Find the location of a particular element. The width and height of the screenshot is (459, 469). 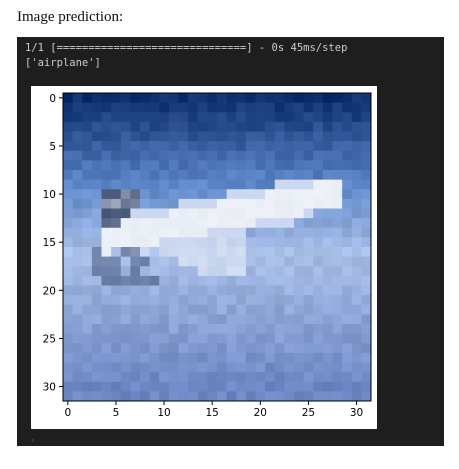

scroll-left-icon: ‹ is located at coordinates (33, 441).